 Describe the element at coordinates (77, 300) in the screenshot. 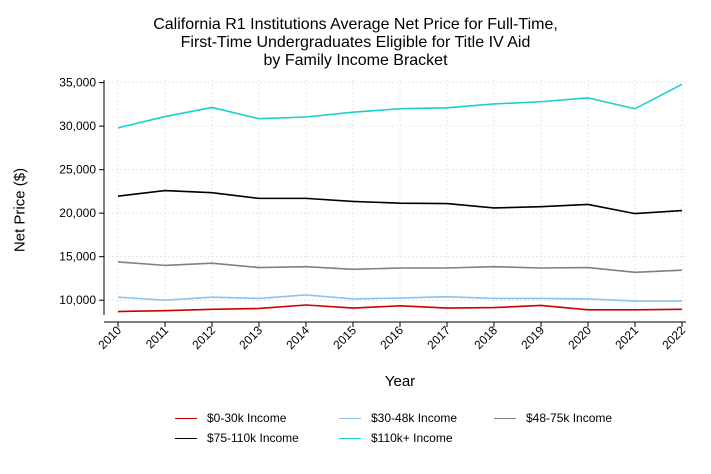

I see `y-tick-label: 10,000` at that location.